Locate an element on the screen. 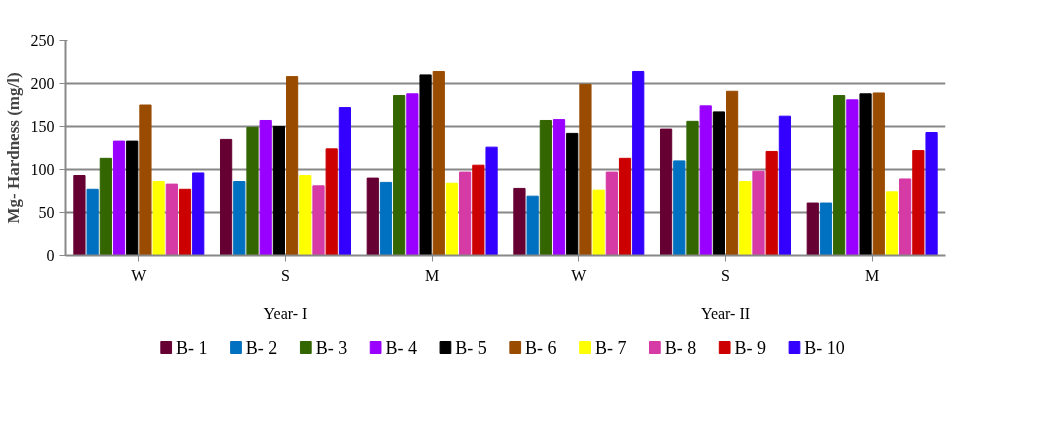 The width and height of the screenshot is (1058, 437). text: Year- I is located at coordinates (285, 313).